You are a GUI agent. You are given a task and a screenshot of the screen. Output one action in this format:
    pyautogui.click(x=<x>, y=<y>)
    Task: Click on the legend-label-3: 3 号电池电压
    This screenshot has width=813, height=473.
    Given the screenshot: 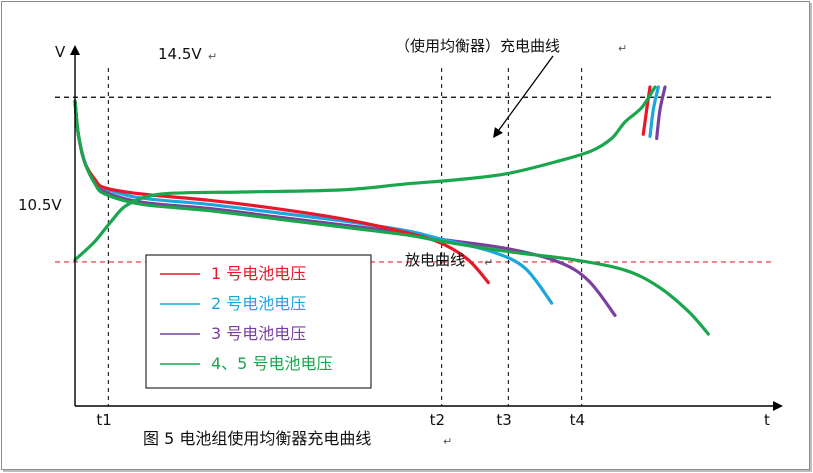 What is the action you would take?
    pyautogui.click(x=258, y=333)
    